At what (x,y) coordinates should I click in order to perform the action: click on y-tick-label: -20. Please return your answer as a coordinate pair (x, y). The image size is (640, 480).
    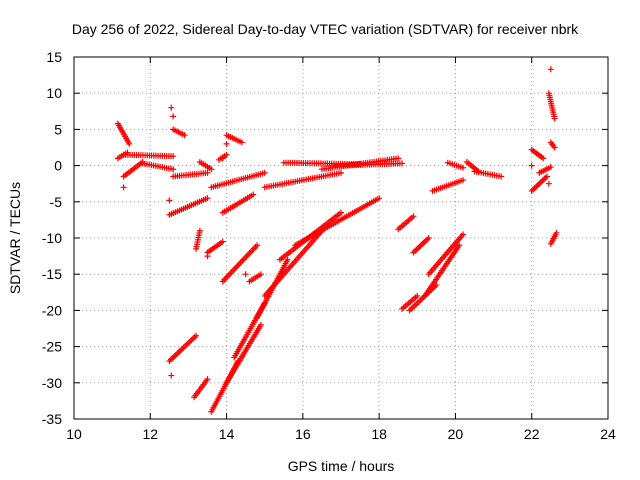
    Looking at the image, I should click on (52, 310).